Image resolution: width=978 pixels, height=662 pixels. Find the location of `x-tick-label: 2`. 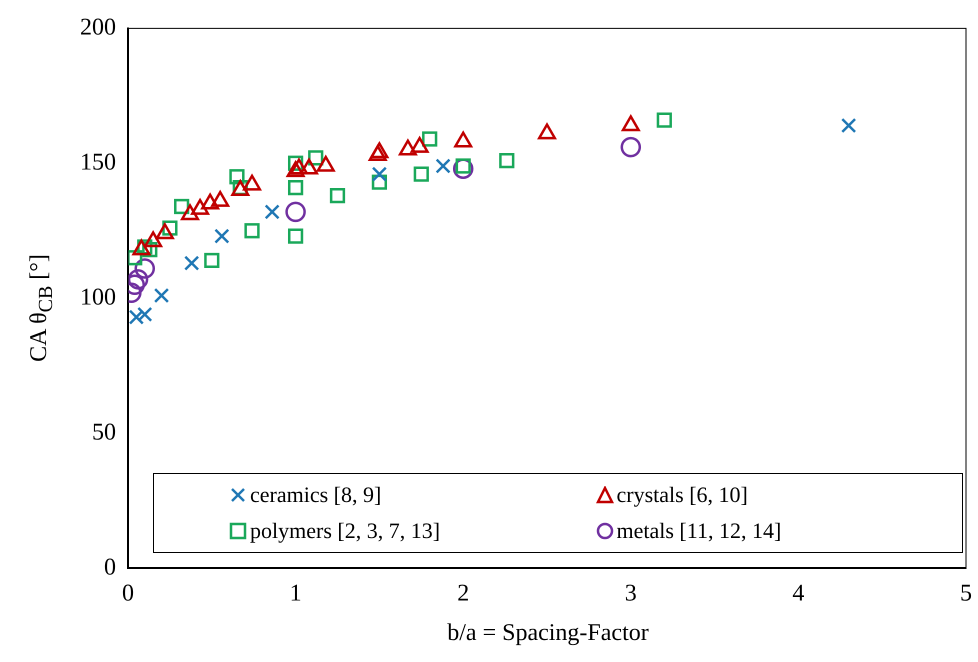

x-tick-label: 2 is located at coordinates (463, 593).